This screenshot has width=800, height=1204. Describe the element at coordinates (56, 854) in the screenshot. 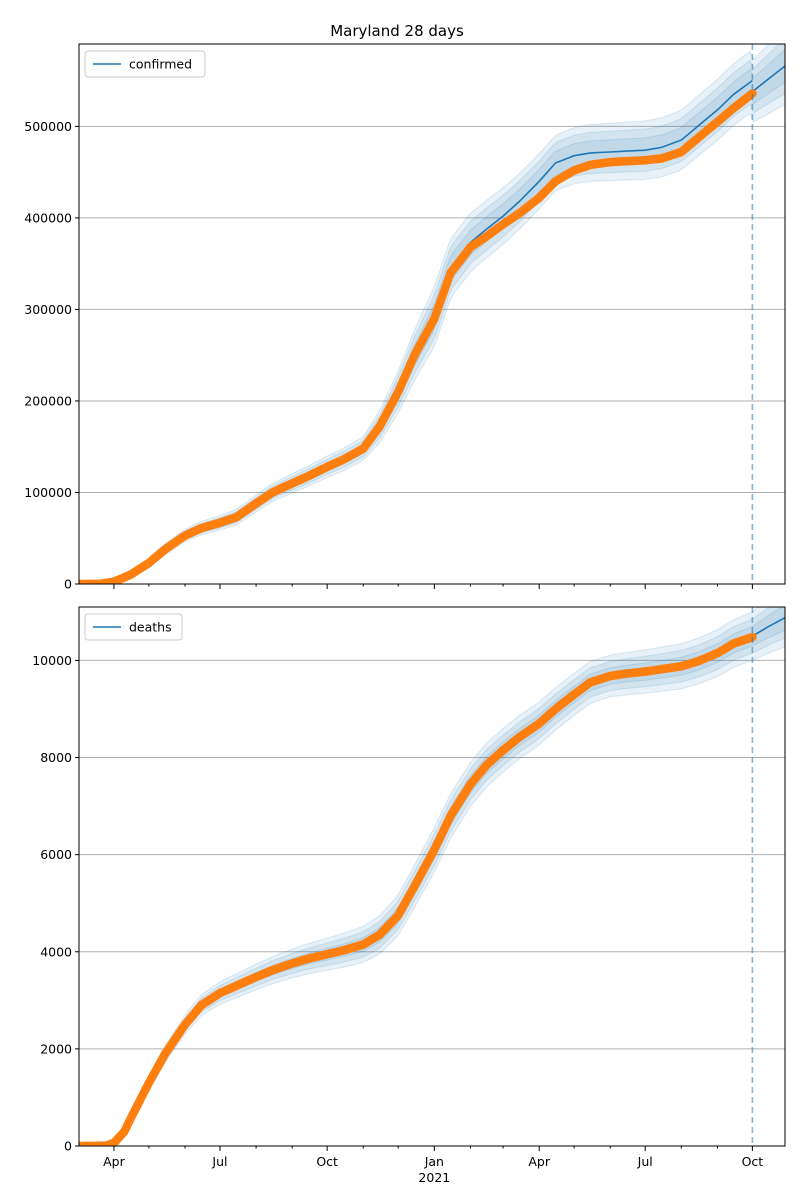

I see `deaths-y-tick-label: 6000` at that location.